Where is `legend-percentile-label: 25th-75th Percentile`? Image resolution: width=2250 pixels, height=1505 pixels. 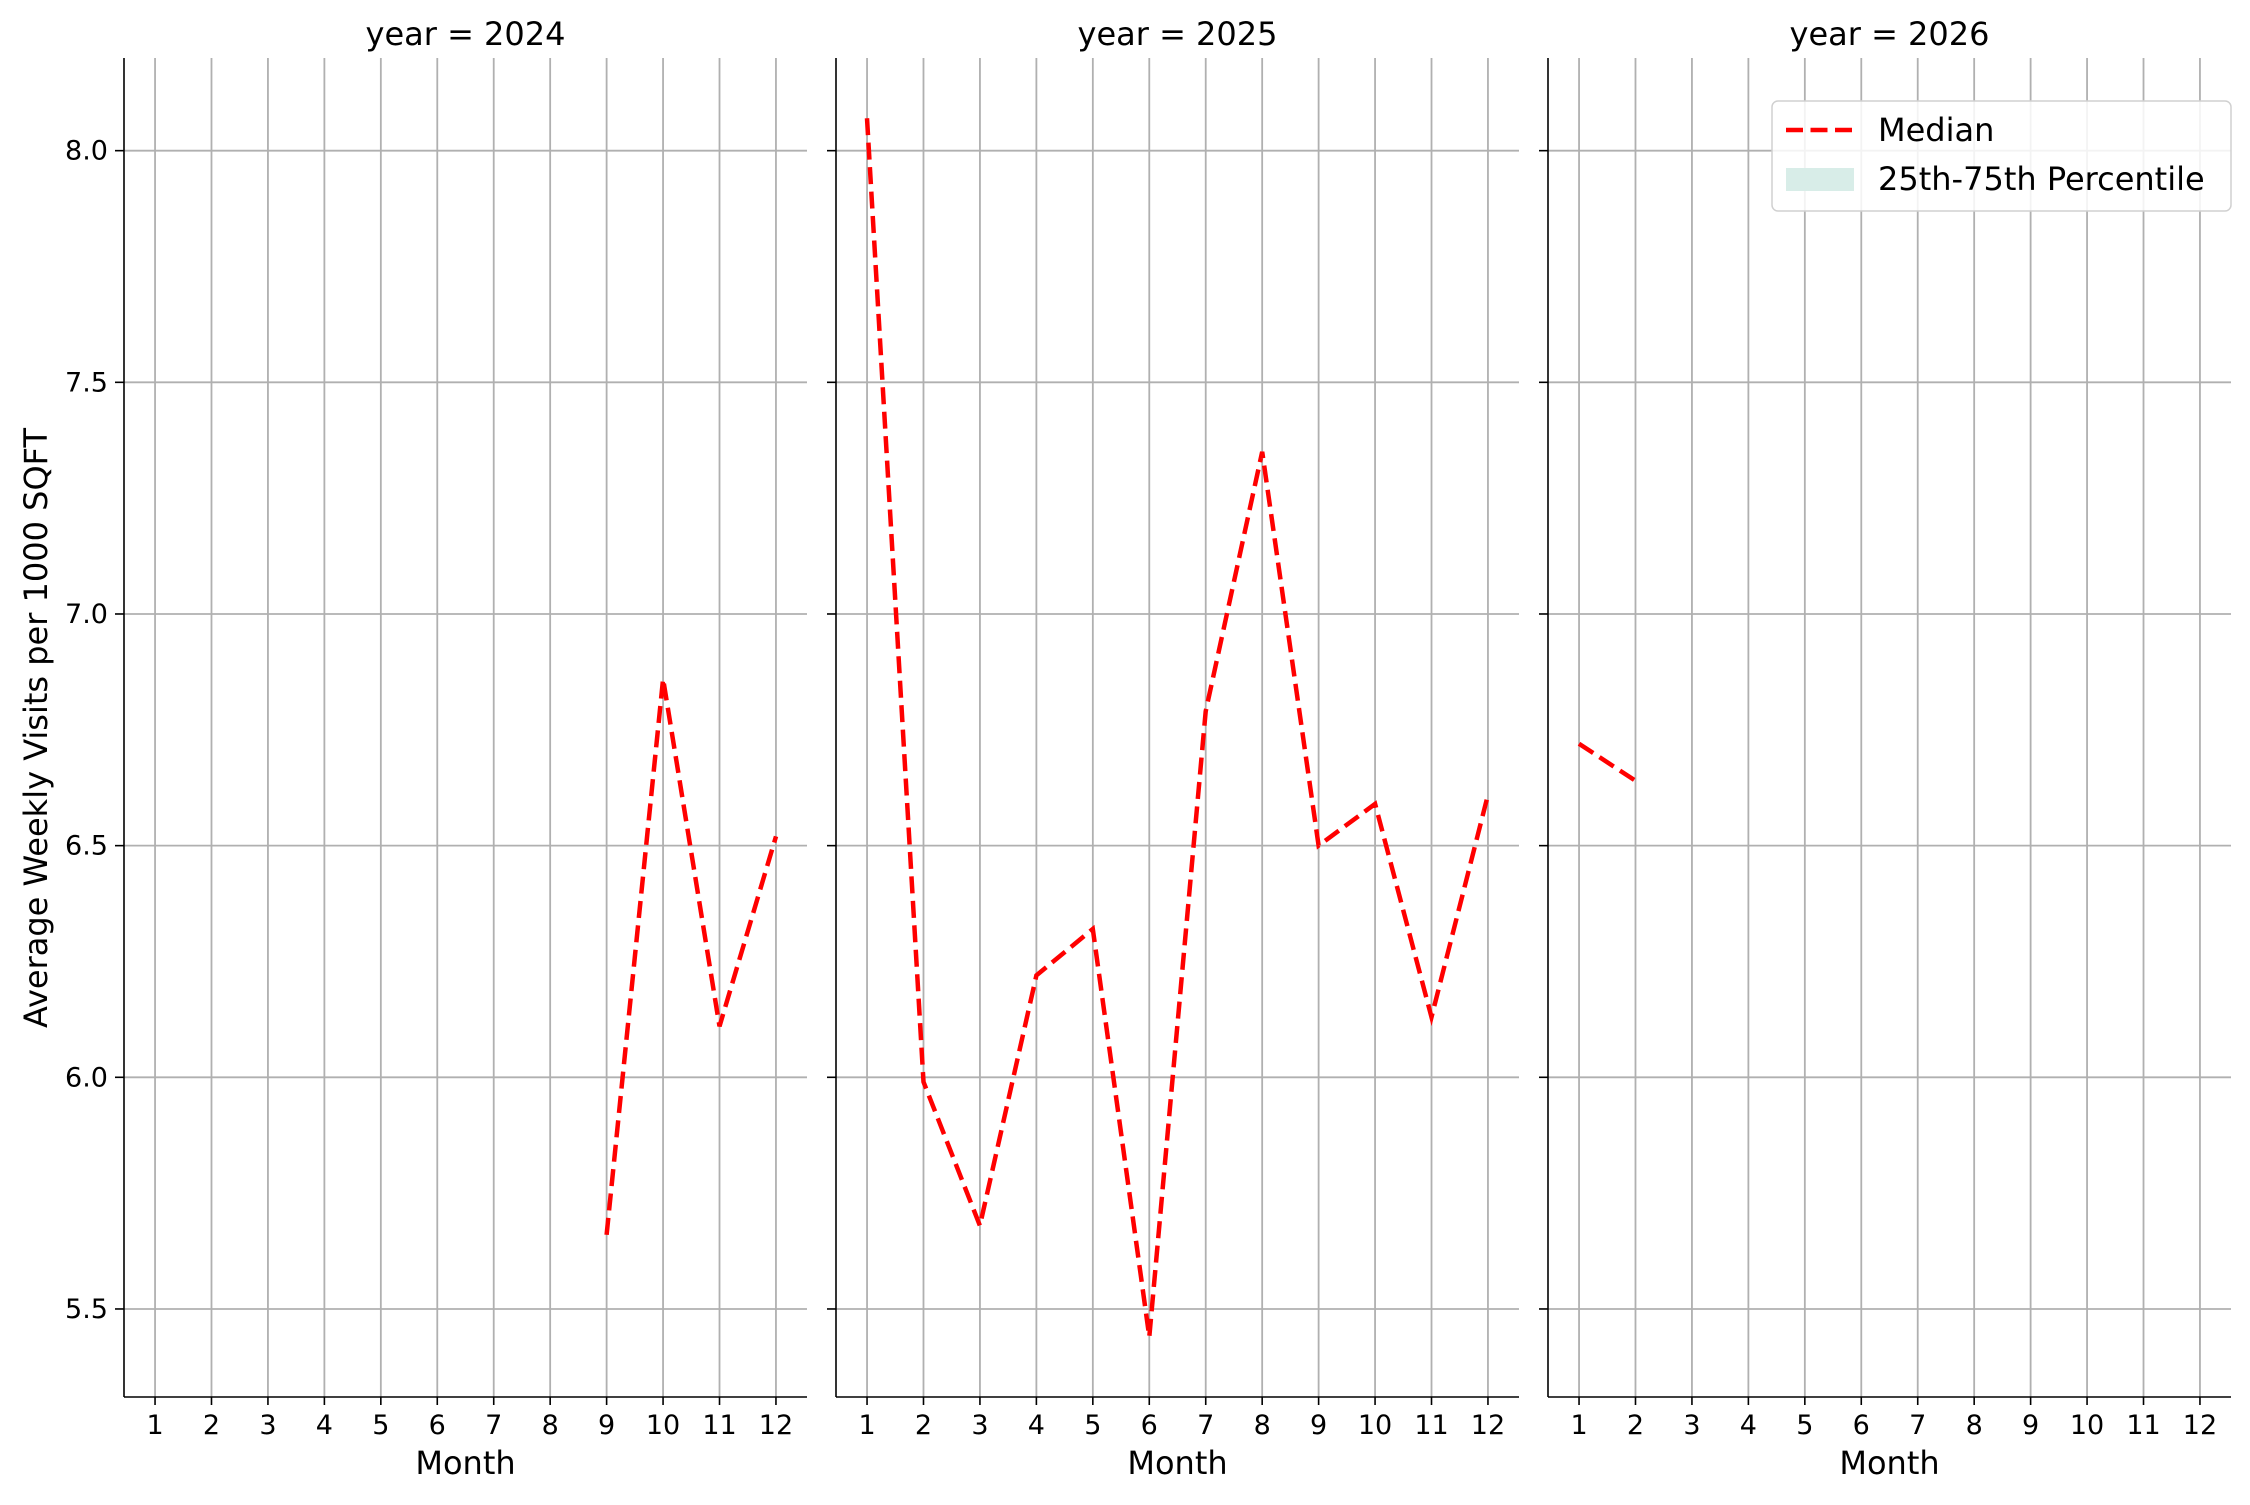 legend-percentile-label: 25th-75th Percentile is located at coordinates (2041, 179).